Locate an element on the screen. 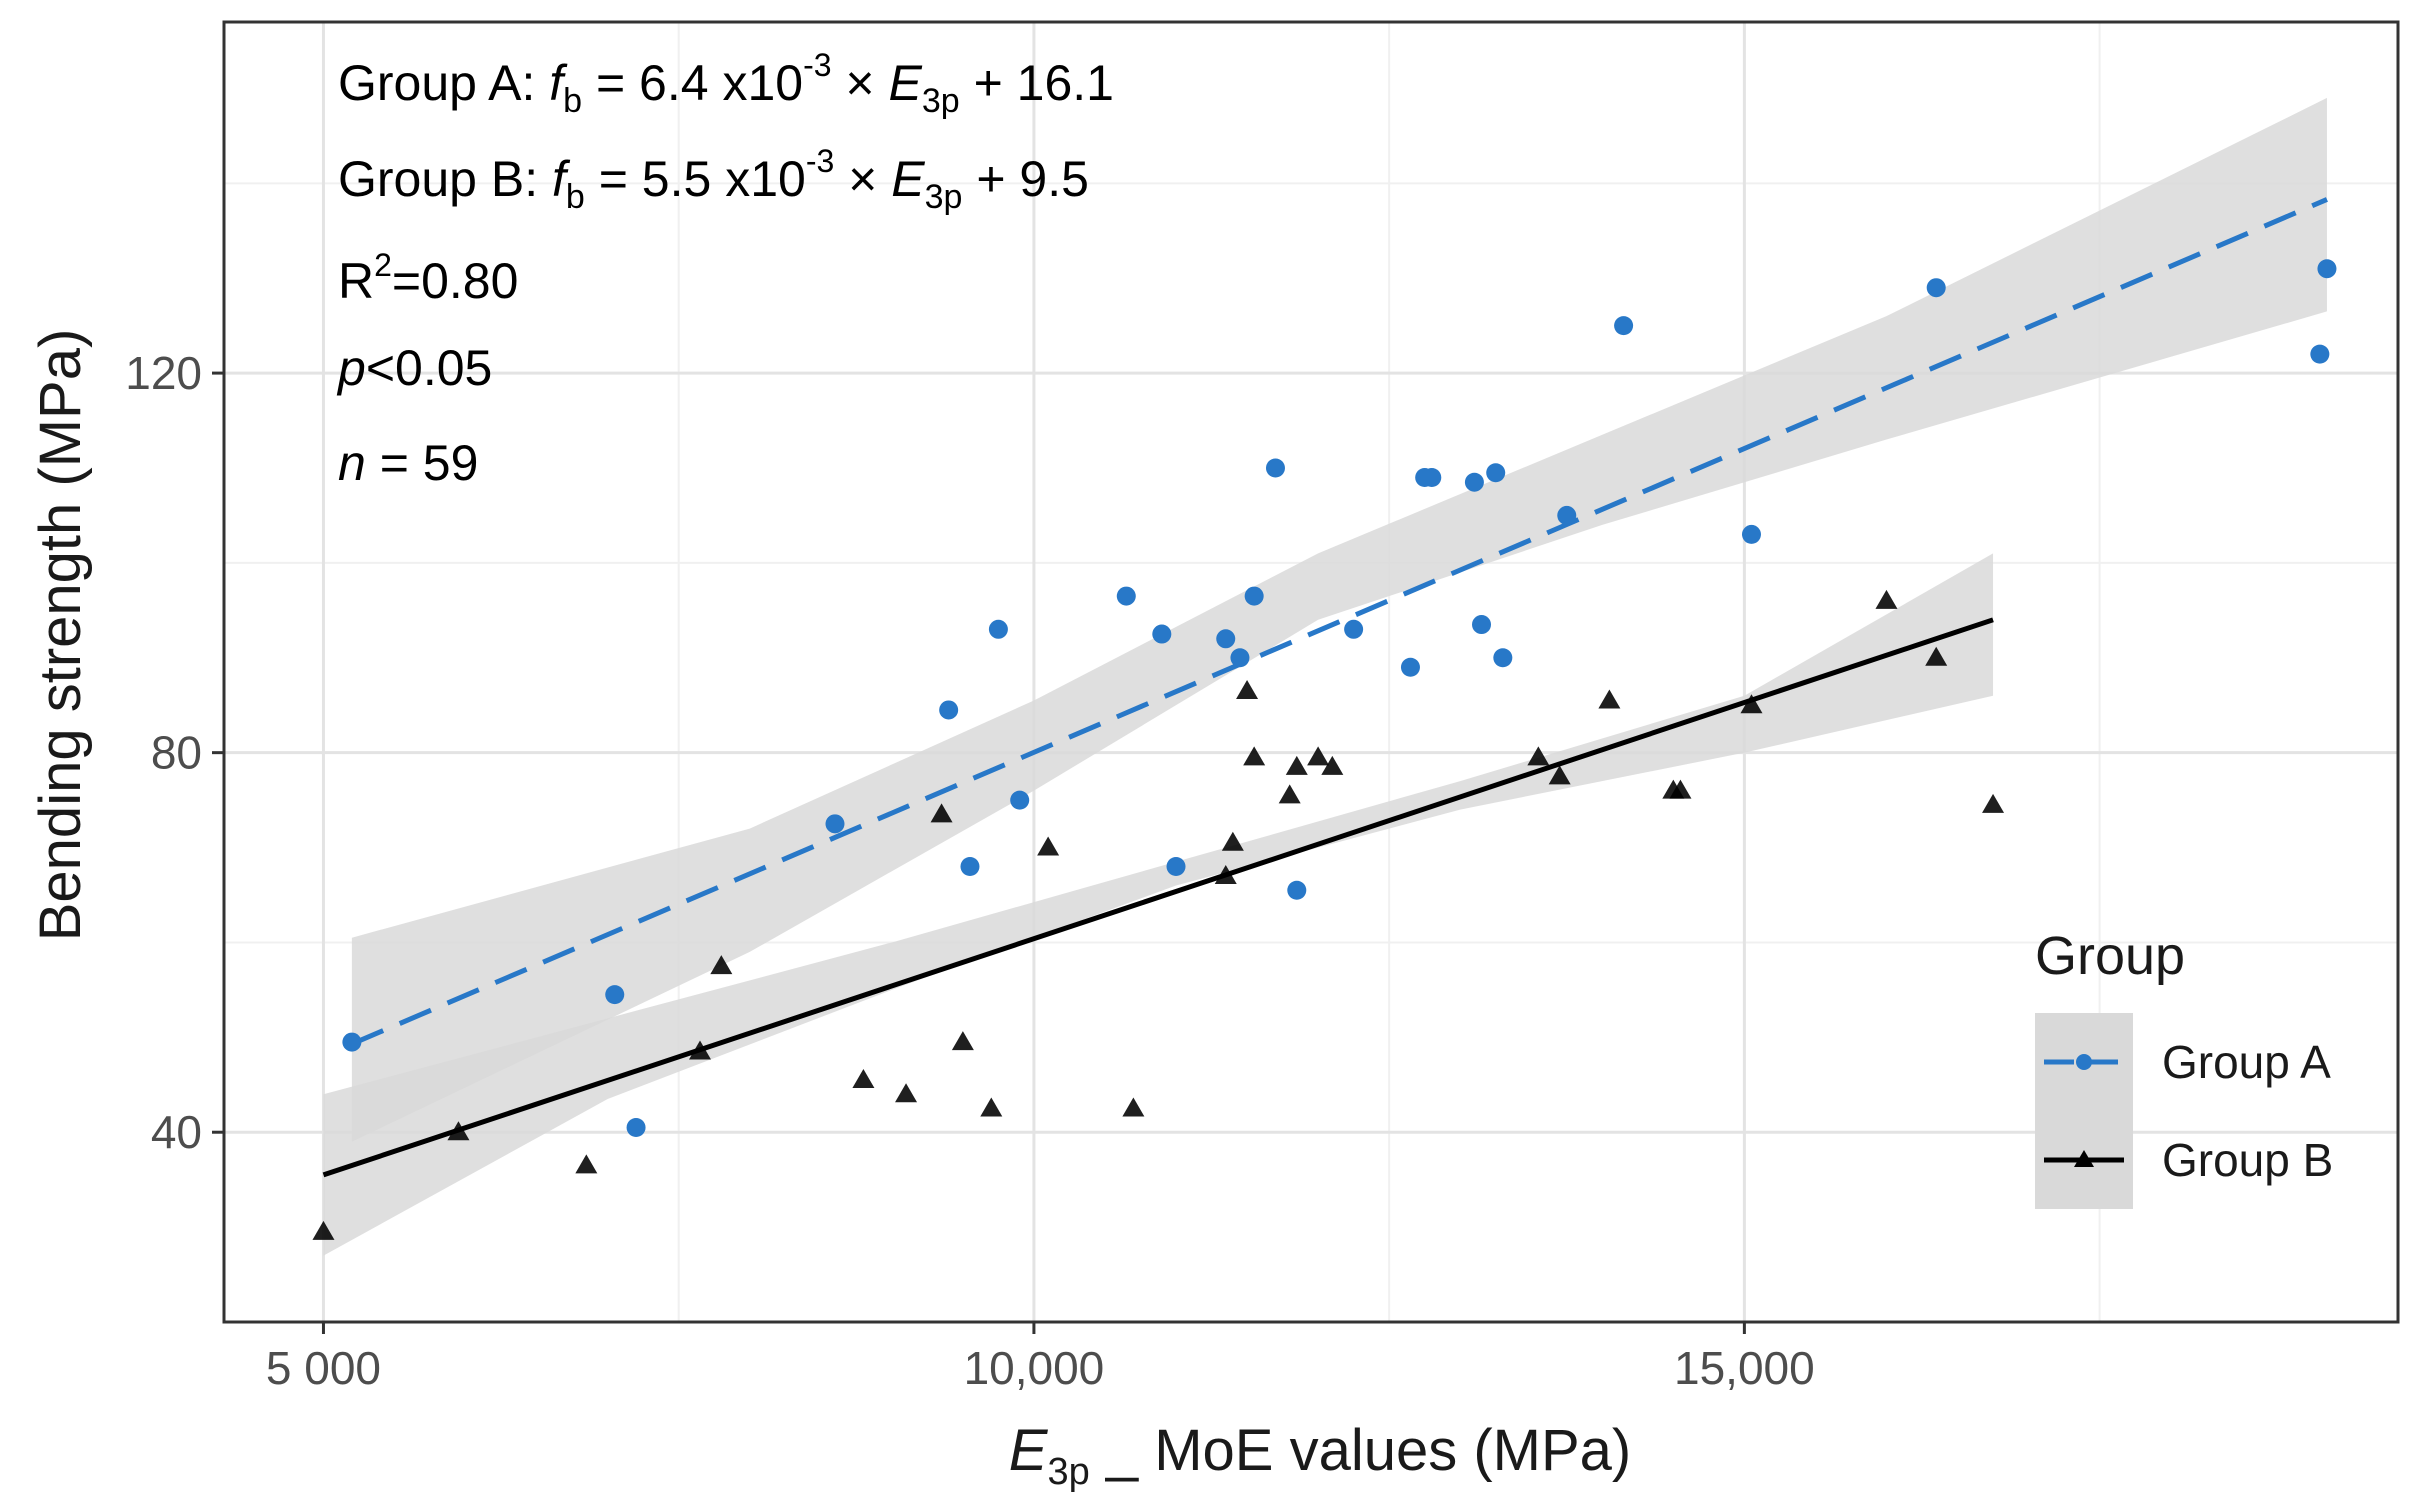 The height and width of the screenshot is (1506, 2433). y-tick-label: 80 is located at coordinates (176, 753).